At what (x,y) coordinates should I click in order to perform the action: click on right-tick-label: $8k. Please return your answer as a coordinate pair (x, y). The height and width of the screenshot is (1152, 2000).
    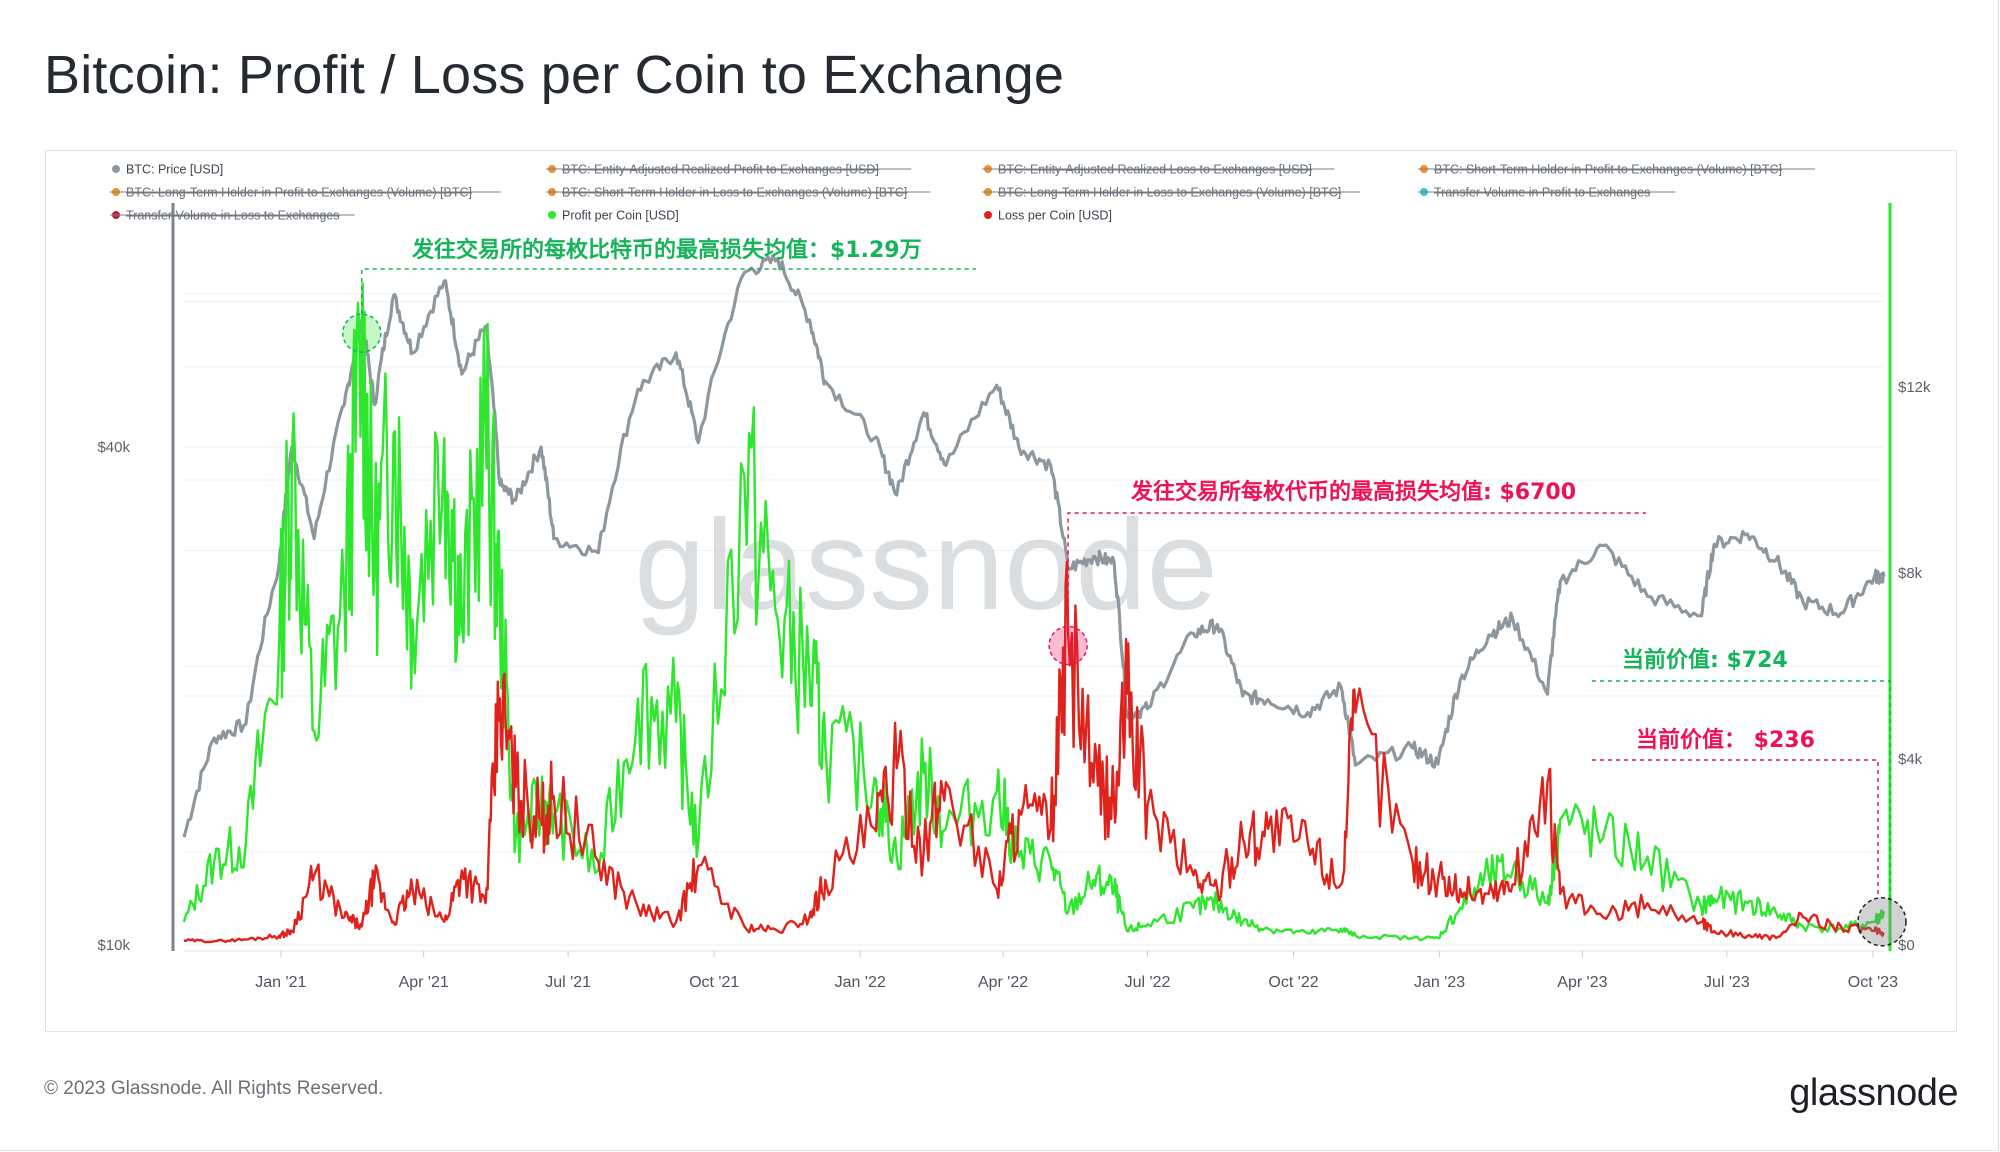
    Looking at the image, I should click on (1910, 573).